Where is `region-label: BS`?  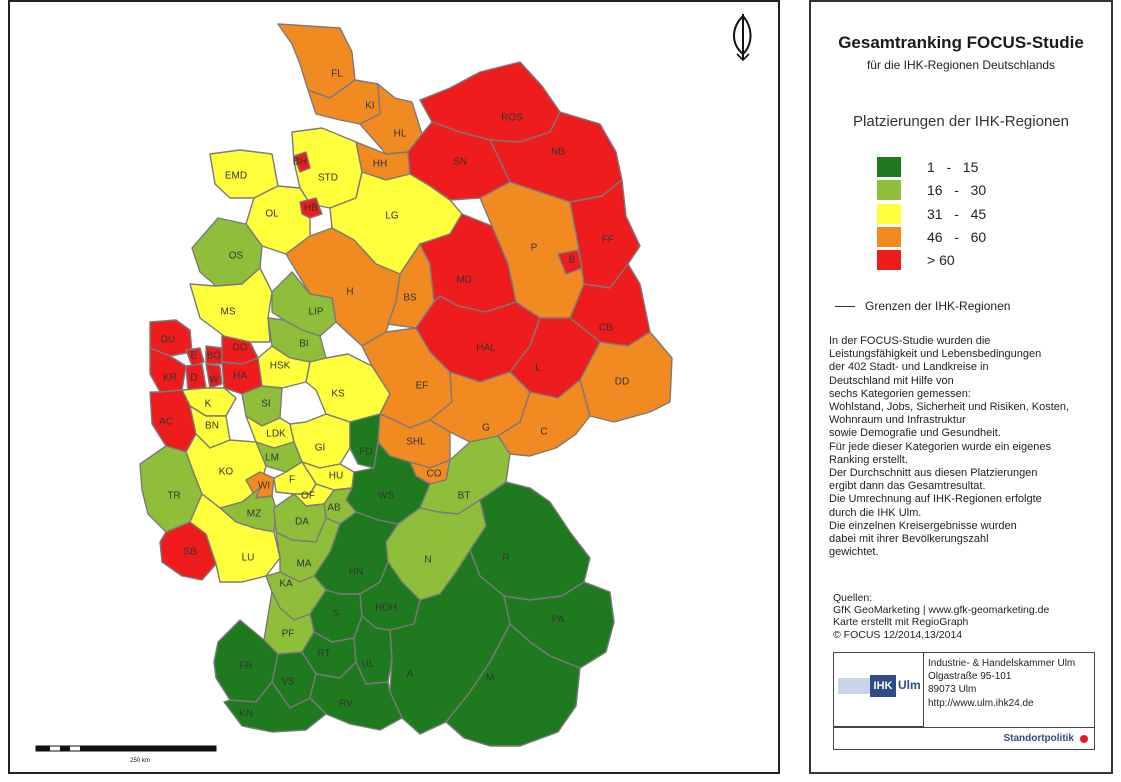 region-label: BS is located at coordinates (410, 298).